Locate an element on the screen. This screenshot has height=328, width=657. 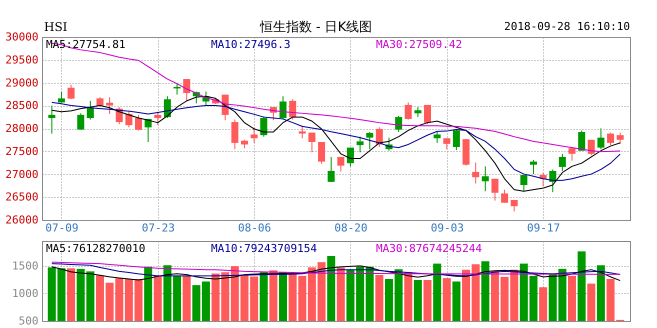
y-tick-label: 29500 is located at coordinates (21, 59).